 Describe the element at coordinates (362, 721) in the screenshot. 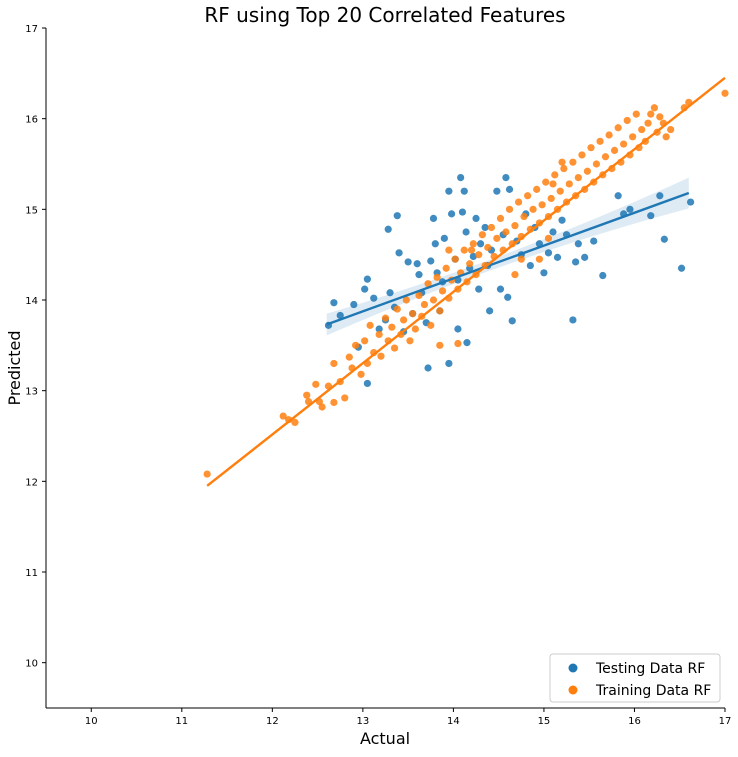

I see `x-tick-label: 13` at that location.